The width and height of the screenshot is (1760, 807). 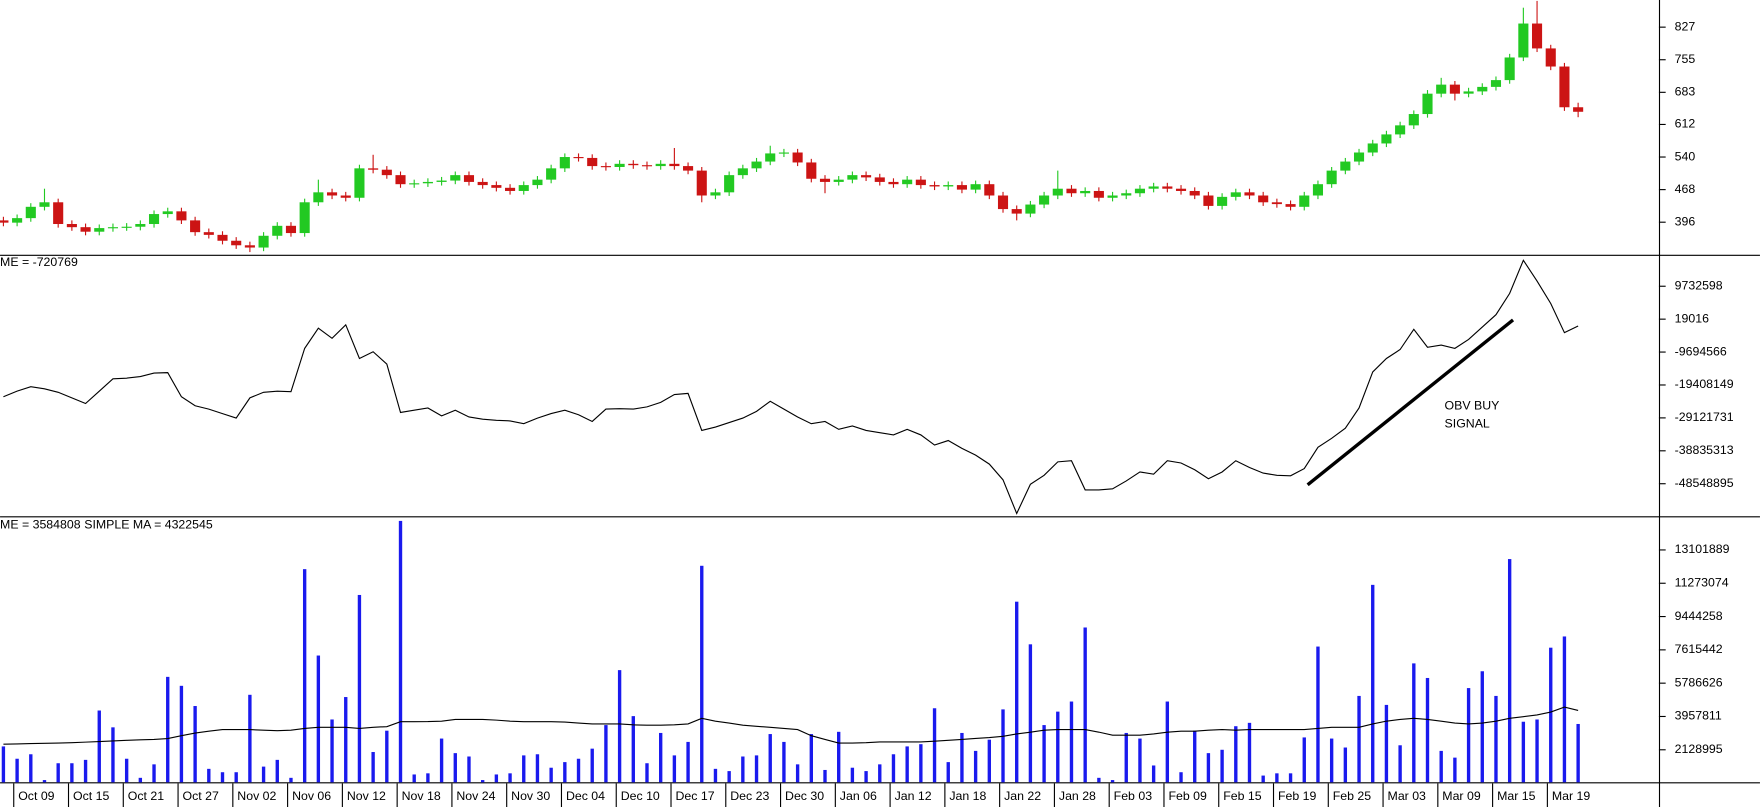 I want to click on x-tick-label: Jan 28, so click(x=1077, y=796).